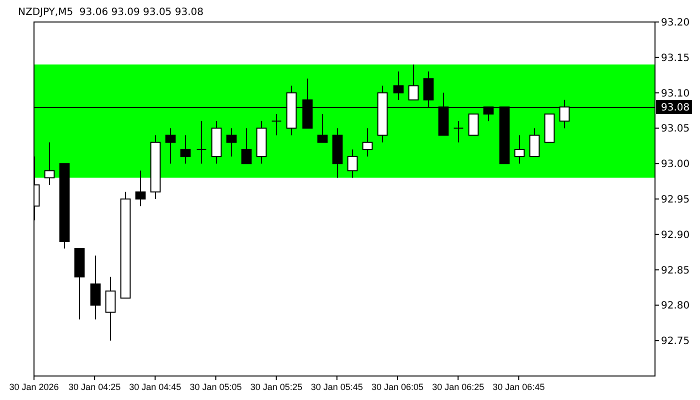 This screenshot has width=700, height=400. I want to click on x-tick-label: 30 Jan 05:25, so click(276, 387).